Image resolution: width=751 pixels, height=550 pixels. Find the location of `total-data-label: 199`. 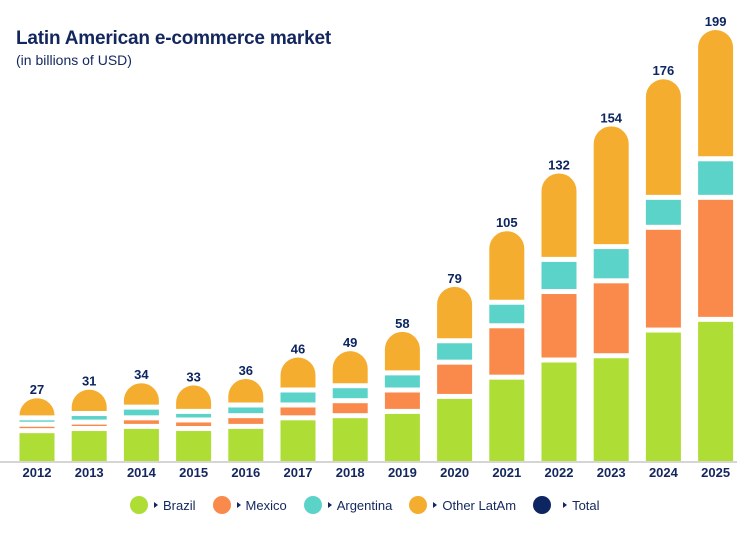

total-data-label: 199 is located at coordinates (716, 21).